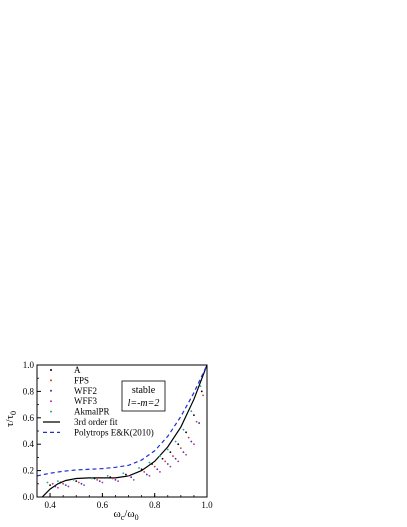 Image resolution: width=407 pixels, height=527 pixels. Describe the element at coordinates (51, 411) in the screenshot. I see `legend-swatch-akmalpr` at that location.